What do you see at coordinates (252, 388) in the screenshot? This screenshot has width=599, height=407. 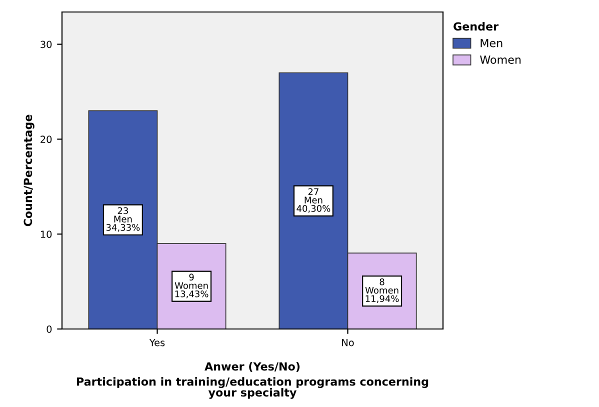 I see `text: Participation in training/education programs concerning your specialty` at bounding box center [252, 388].